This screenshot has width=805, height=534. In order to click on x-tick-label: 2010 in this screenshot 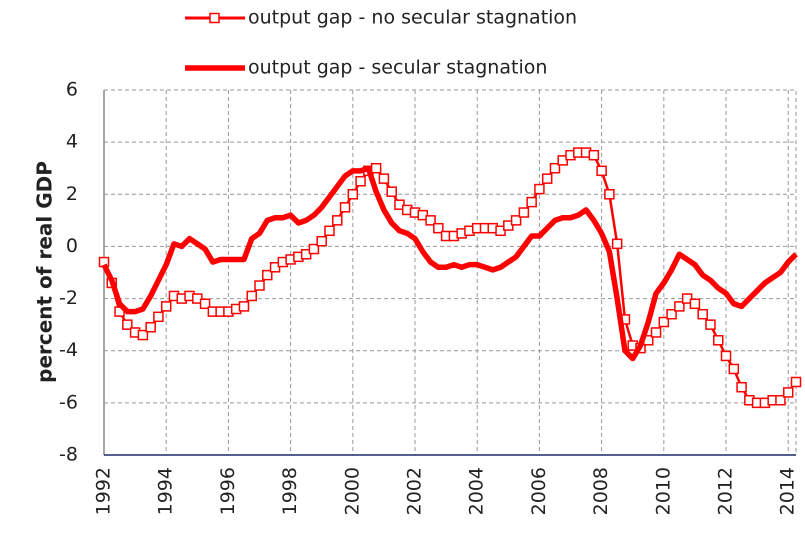, I will do `click(663, 491)`.